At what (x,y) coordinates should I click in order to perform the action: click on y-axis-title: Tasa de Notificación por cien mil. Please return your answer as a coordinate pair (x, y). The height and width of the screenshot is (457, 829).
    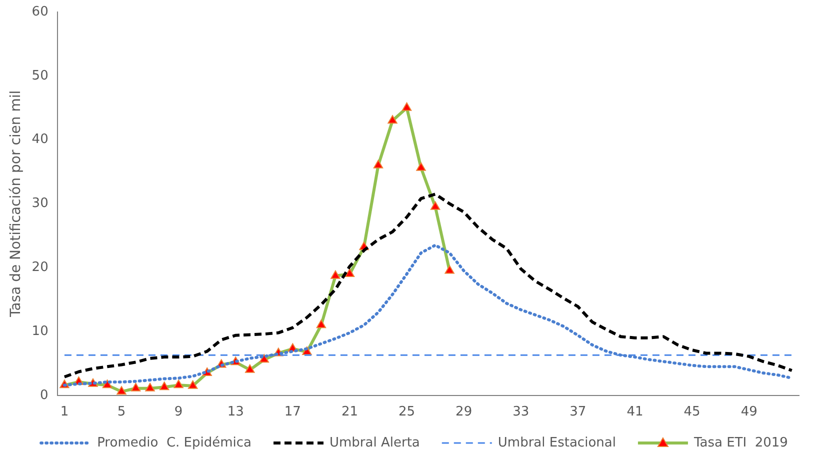
    Looking at the image, I should click on (16, 204).